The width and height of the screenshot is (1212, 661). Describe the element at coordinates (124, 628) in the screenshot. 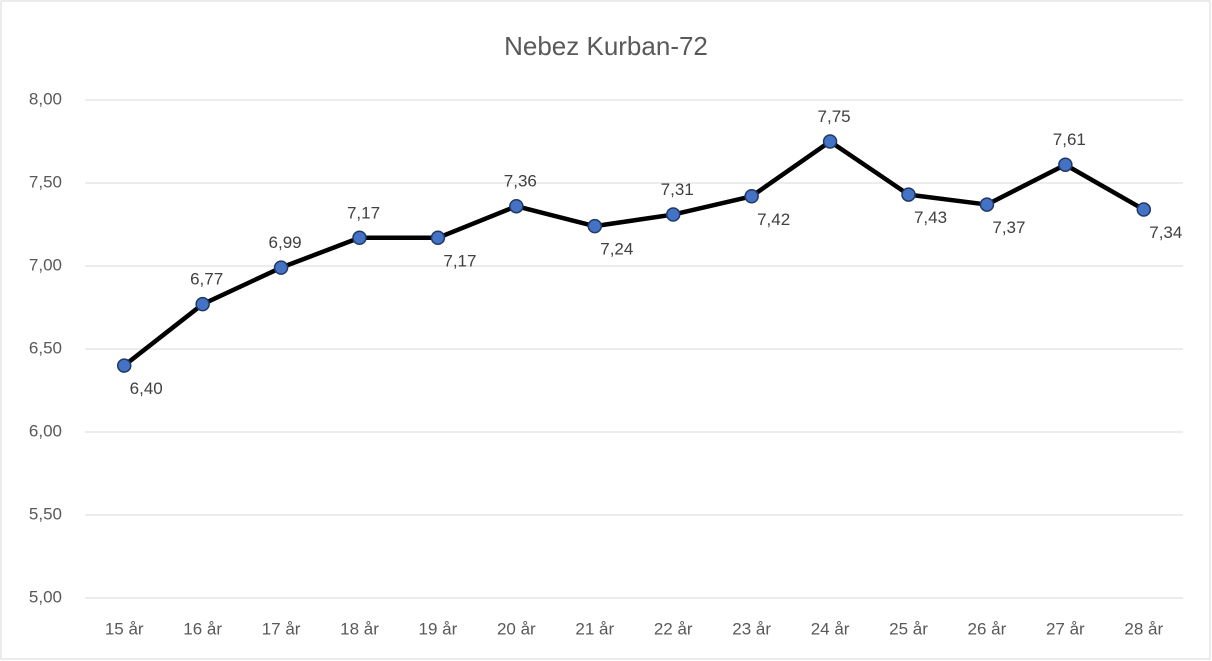

I see `x-tick-label: 15 år` at that location.